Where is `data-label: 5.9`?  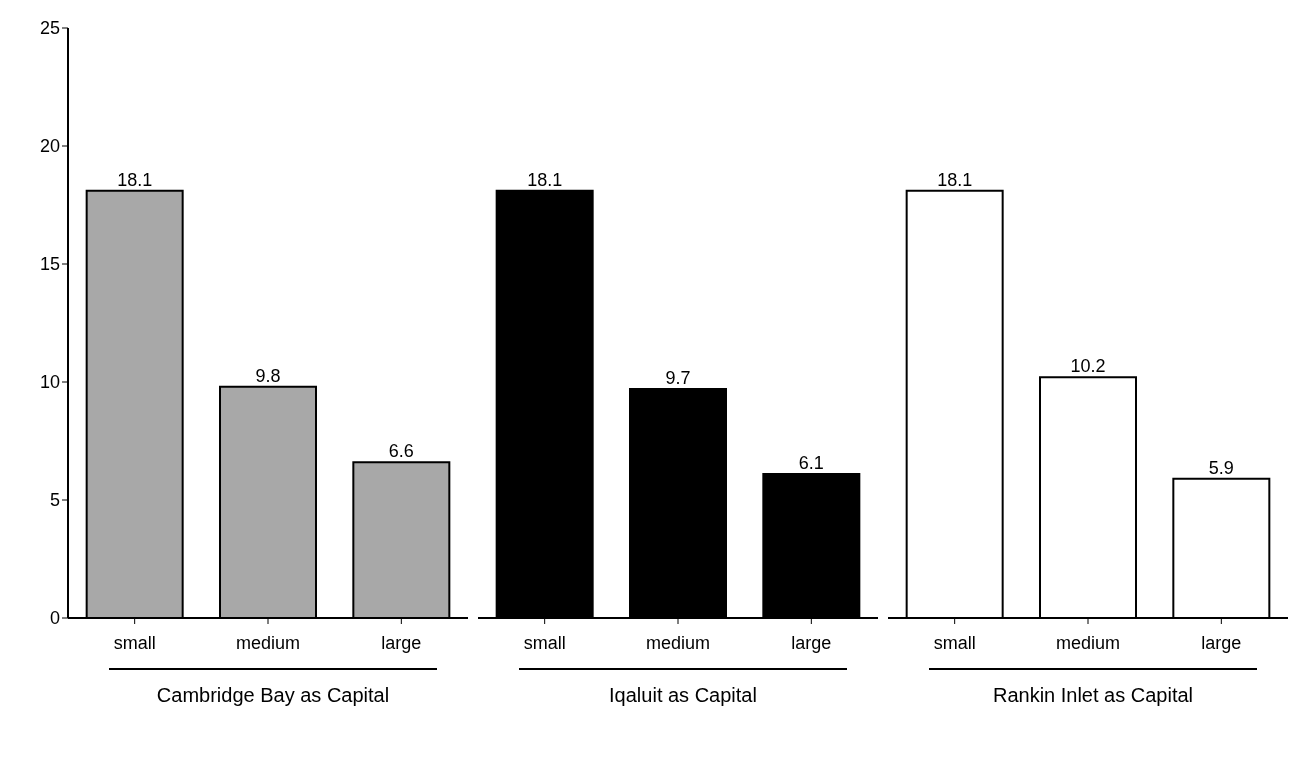
data-label: 5.9 is located at coordinates (1221, 467).